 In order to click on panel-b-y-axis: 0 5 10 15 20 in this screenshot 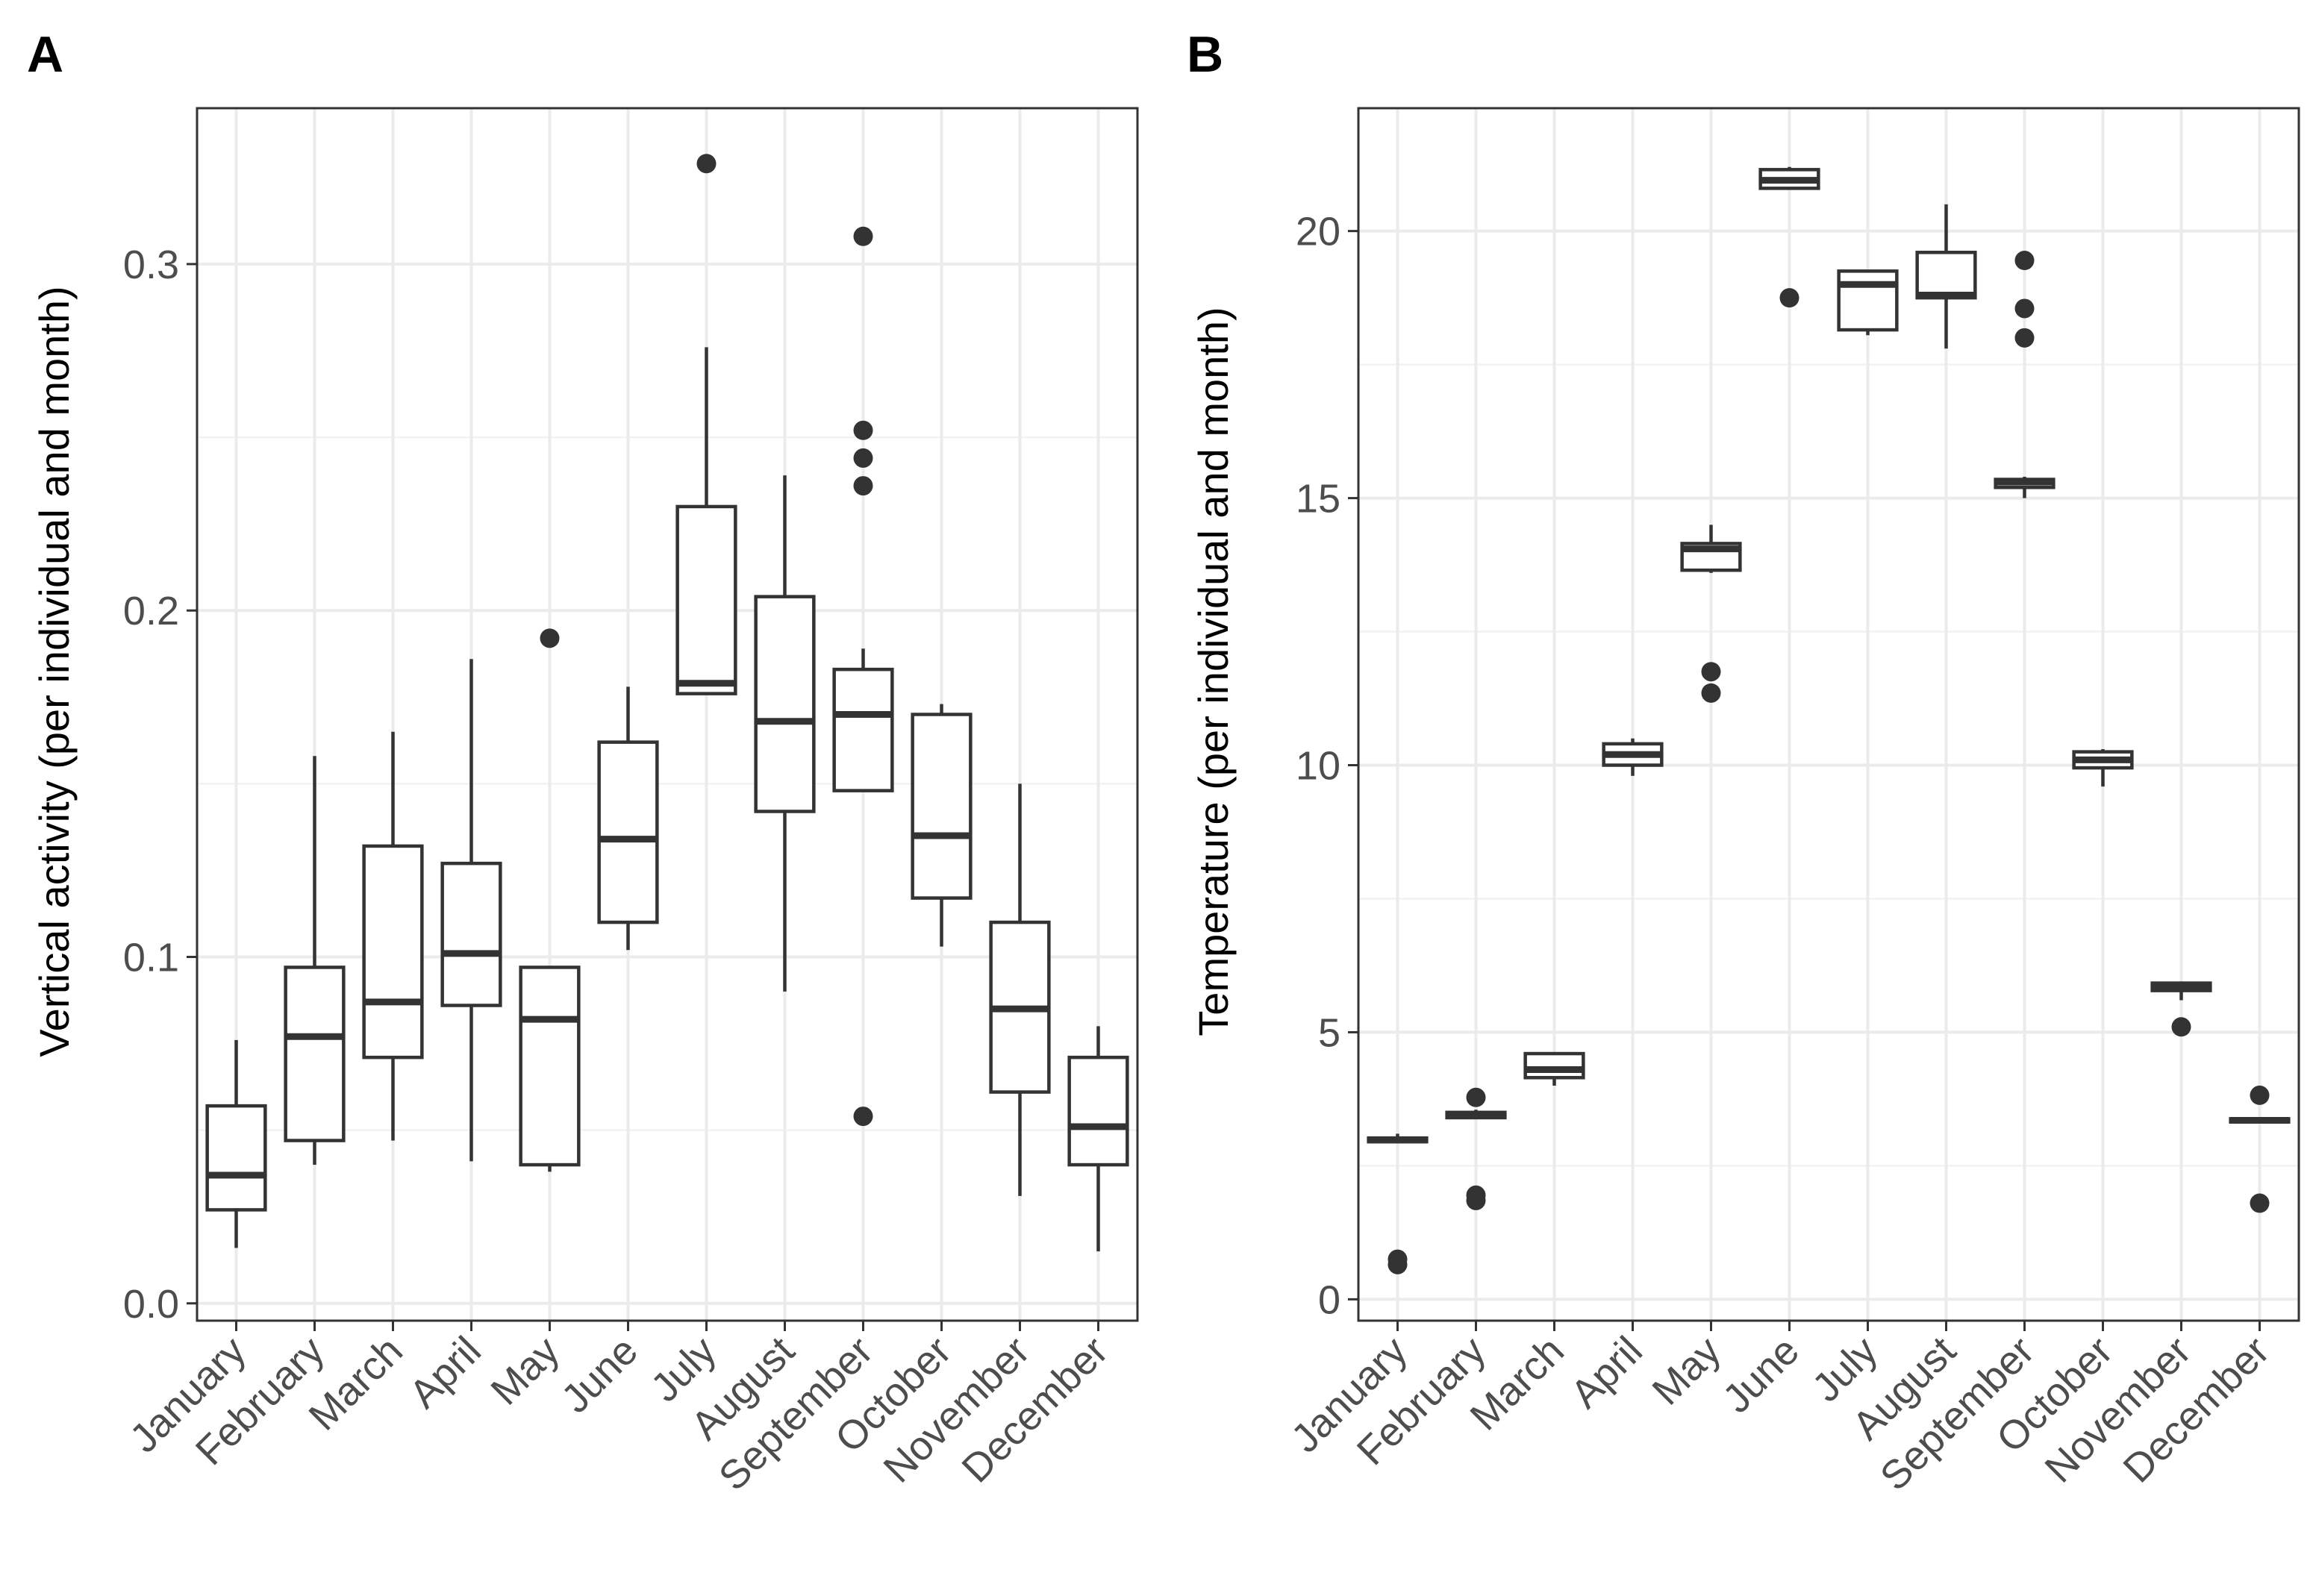, I will do `click(1327, 766)`.